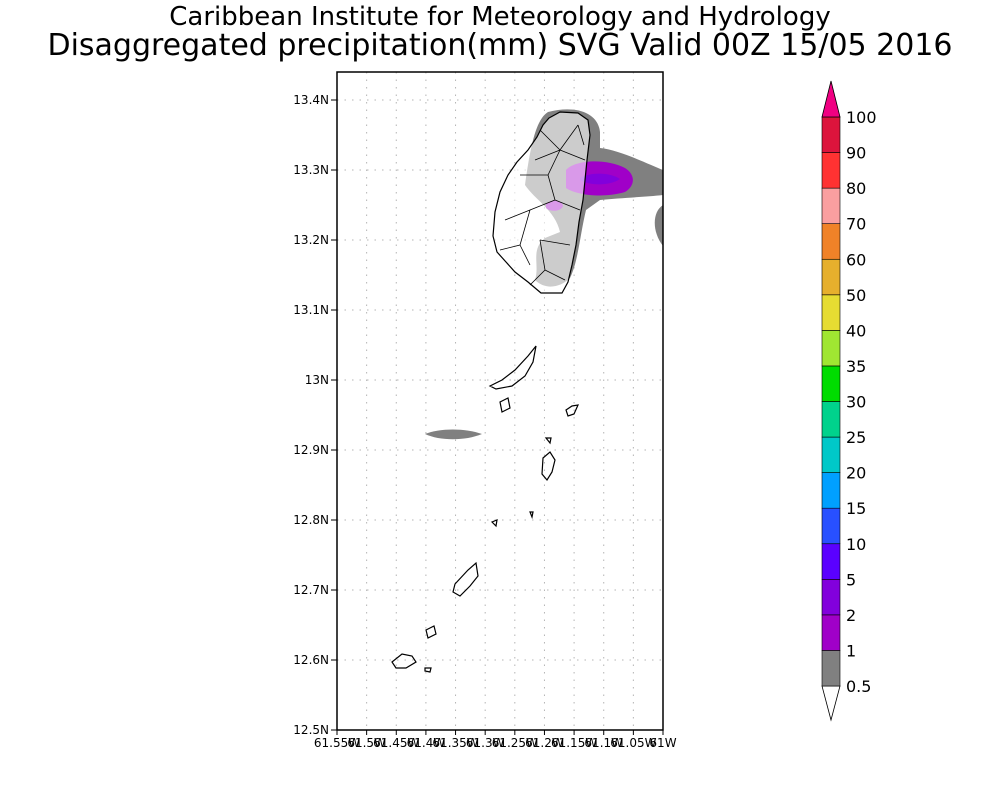  I want to click on lon-tick-label: 61.05W, so click(633, 743).